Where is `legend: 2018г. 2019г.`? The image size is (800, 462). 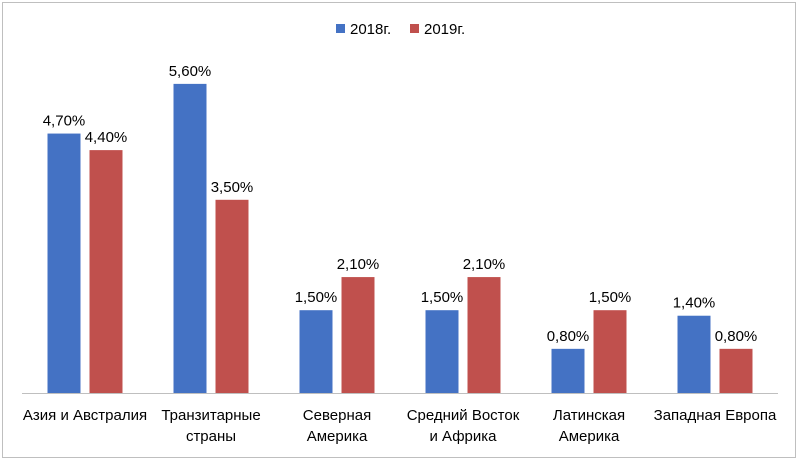
legend: 2018г. 2019г. is located at coordinates (400, 29).